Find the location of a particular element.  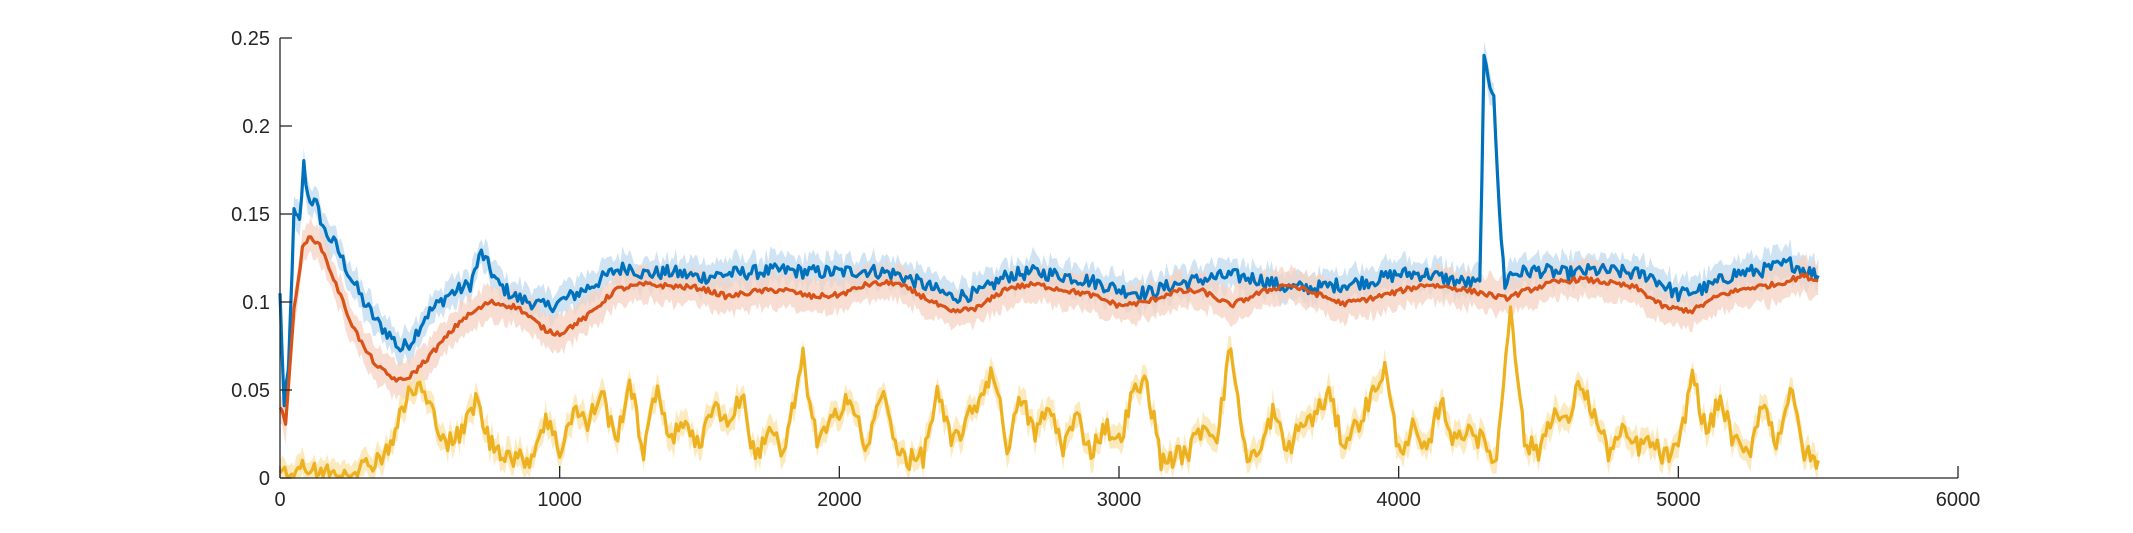

y-tick-label: 0 is located at coordinates (264, 479).